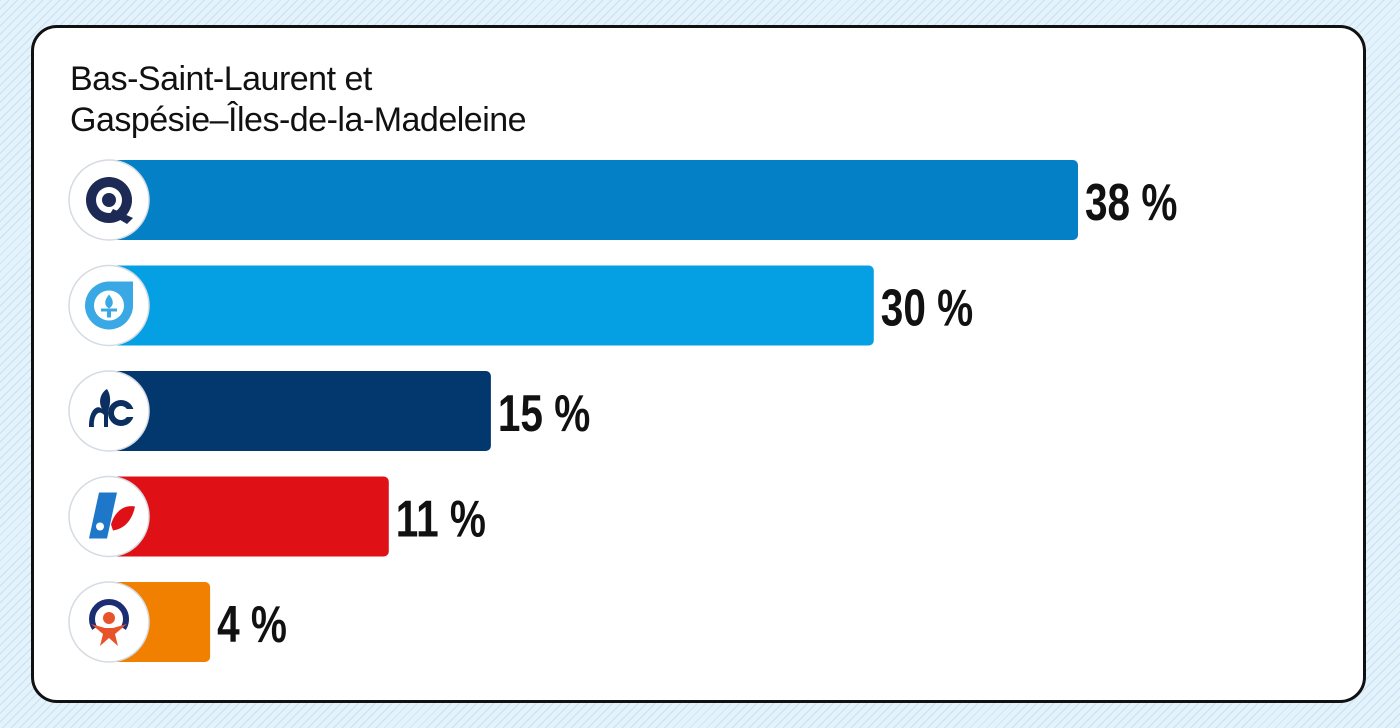  What do you see at coordinates (109, 516) in the screenshot?
I see `plq-logo-icon` at bounding box center [109, 516].